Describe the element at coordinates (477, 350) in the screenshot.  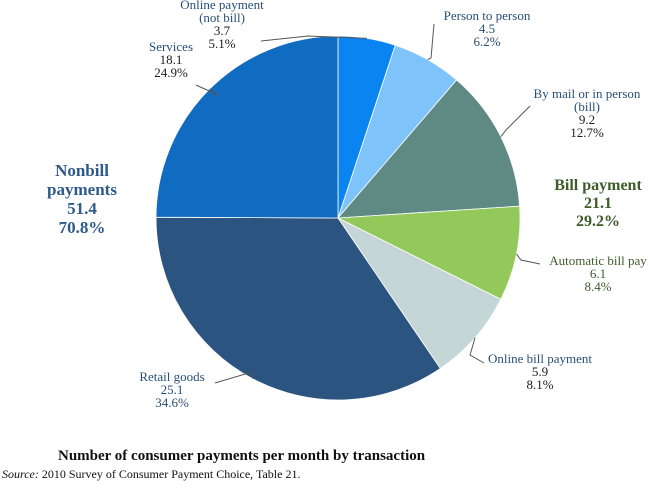
I see `leader-online-bill-payment` at that location.